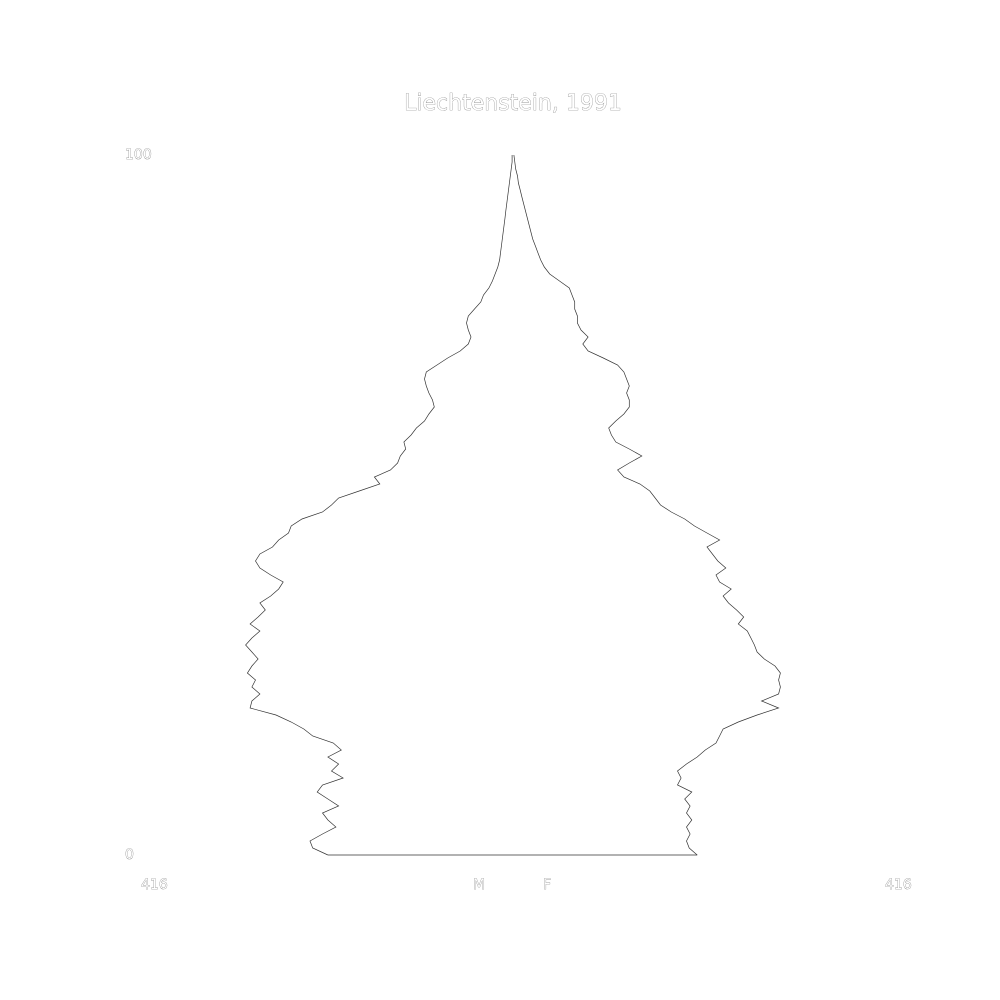 This screenshot has width=1000, height=1000. I want to click on y-tick-label: 100, so click(138, 155).